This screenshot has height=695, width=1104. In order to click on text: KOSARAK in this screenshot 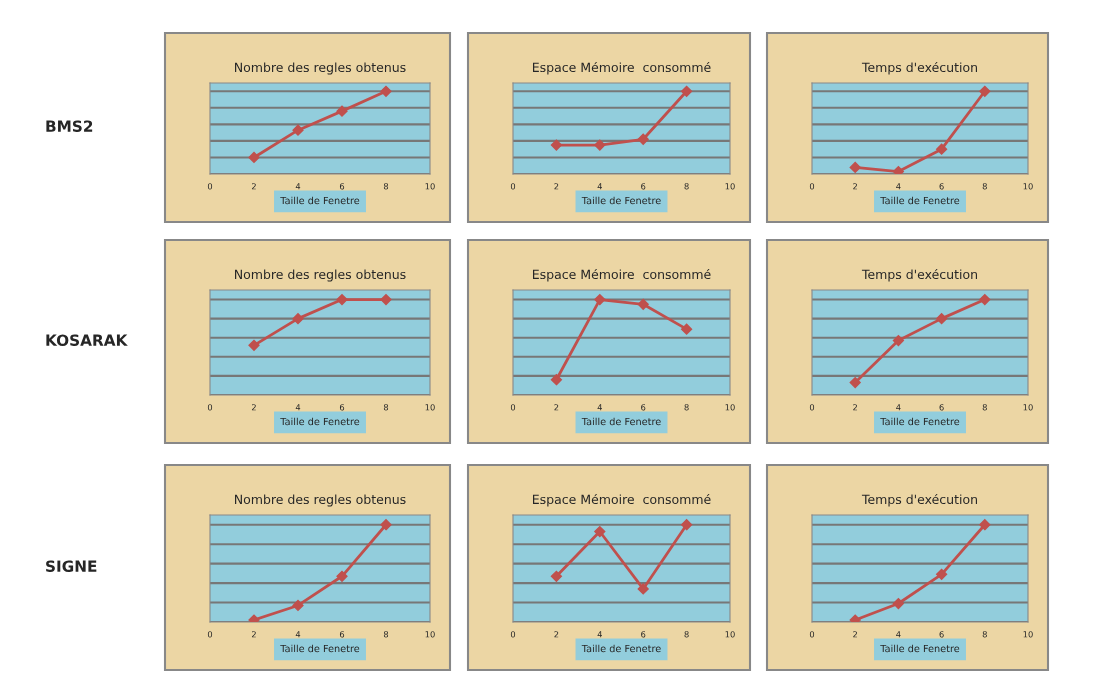, I will do `click(87, 340)`.